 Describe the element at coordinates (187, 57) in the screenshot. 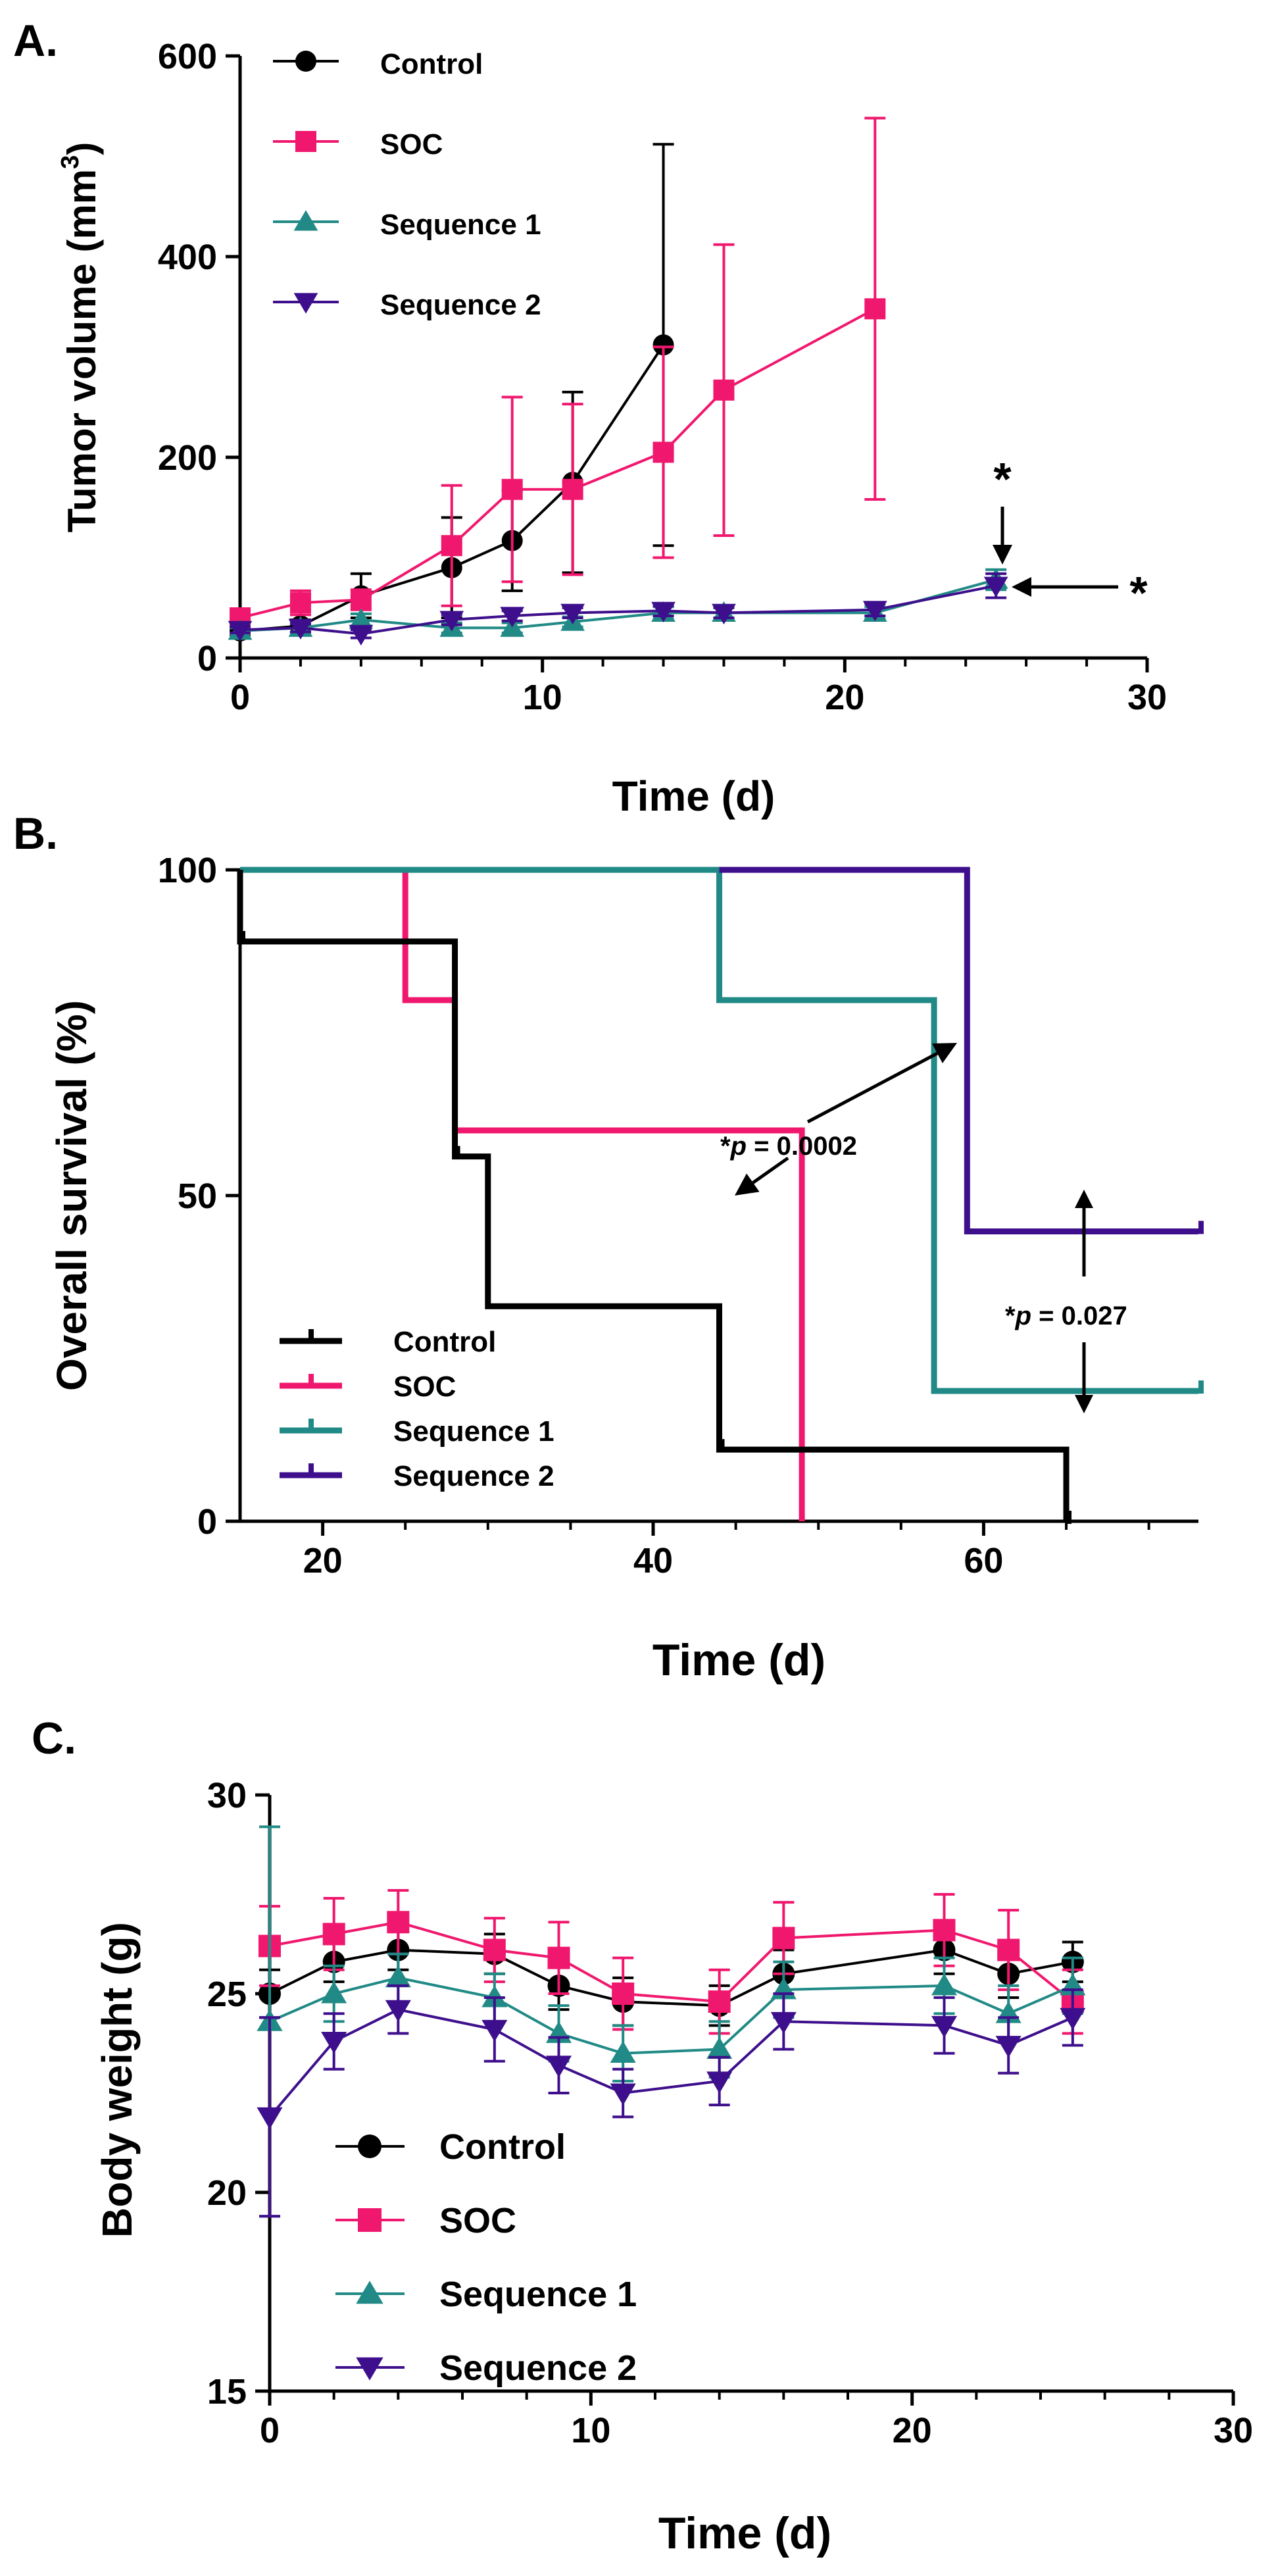

I see `y-tick-label: 600` at that location.